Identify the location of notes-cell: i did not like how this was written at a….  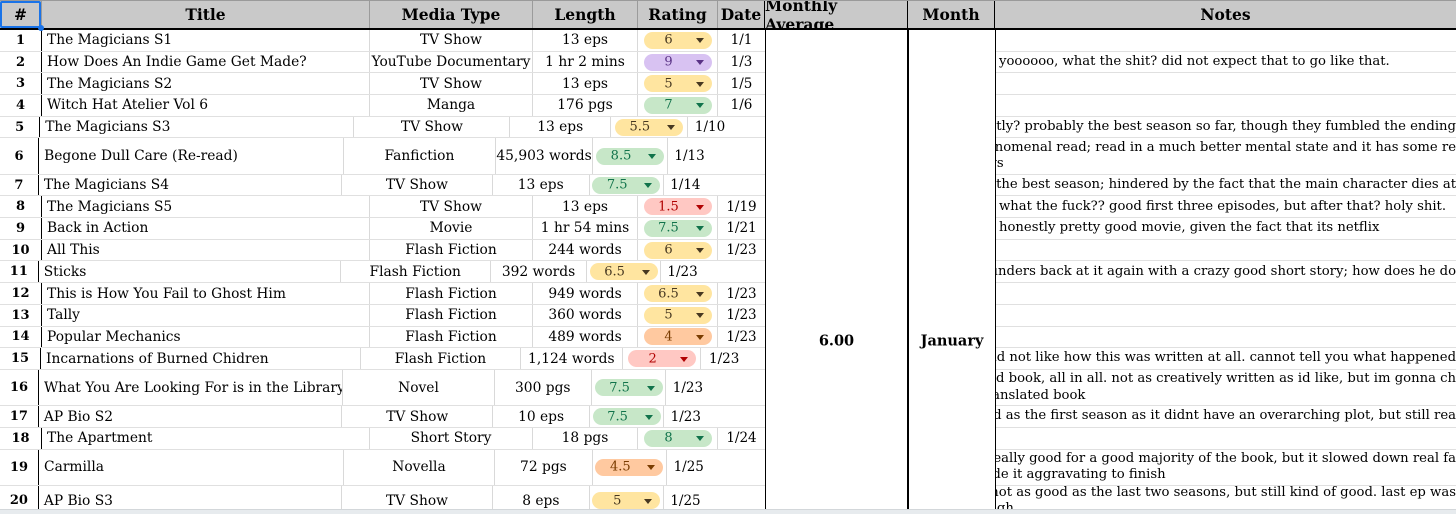
(1214, 358).